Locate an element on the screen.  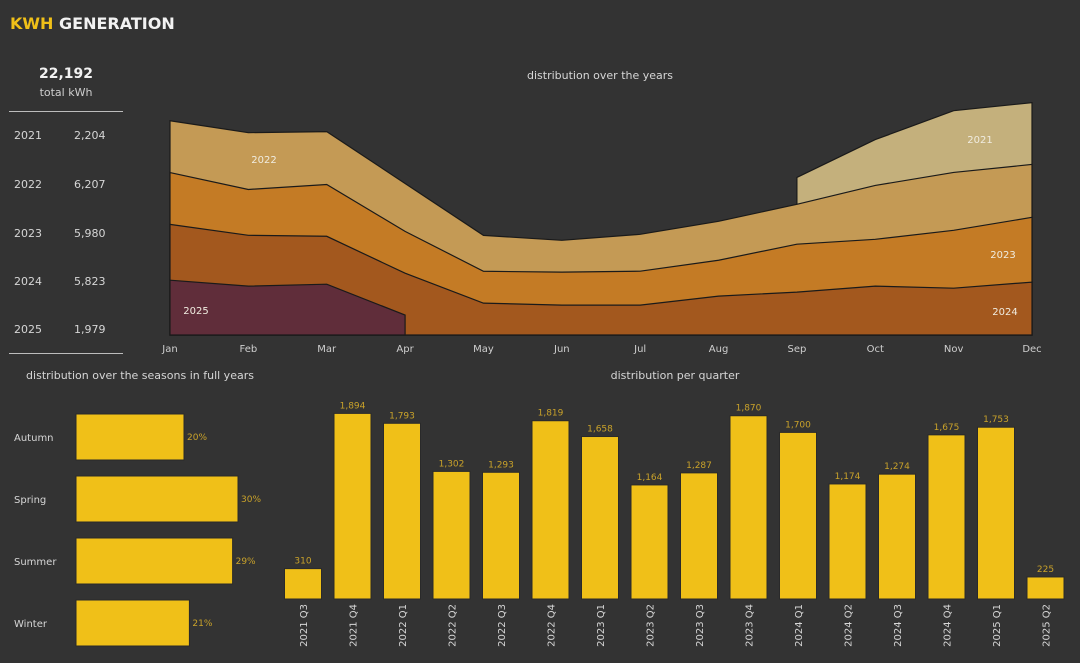
quarter-value-label: 1,287 is located at coordinates (699, 466).